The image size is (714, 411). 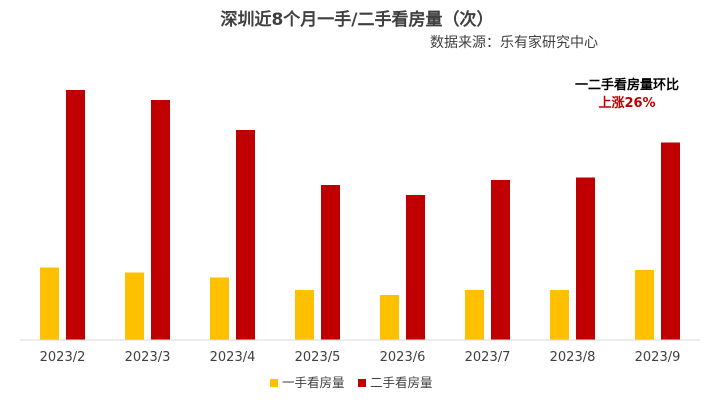 What do you see at coordinates (627, 85) in the screenshot?
I see `annotation-title: 一二手看房量环比` at bounding box center [627, 85].